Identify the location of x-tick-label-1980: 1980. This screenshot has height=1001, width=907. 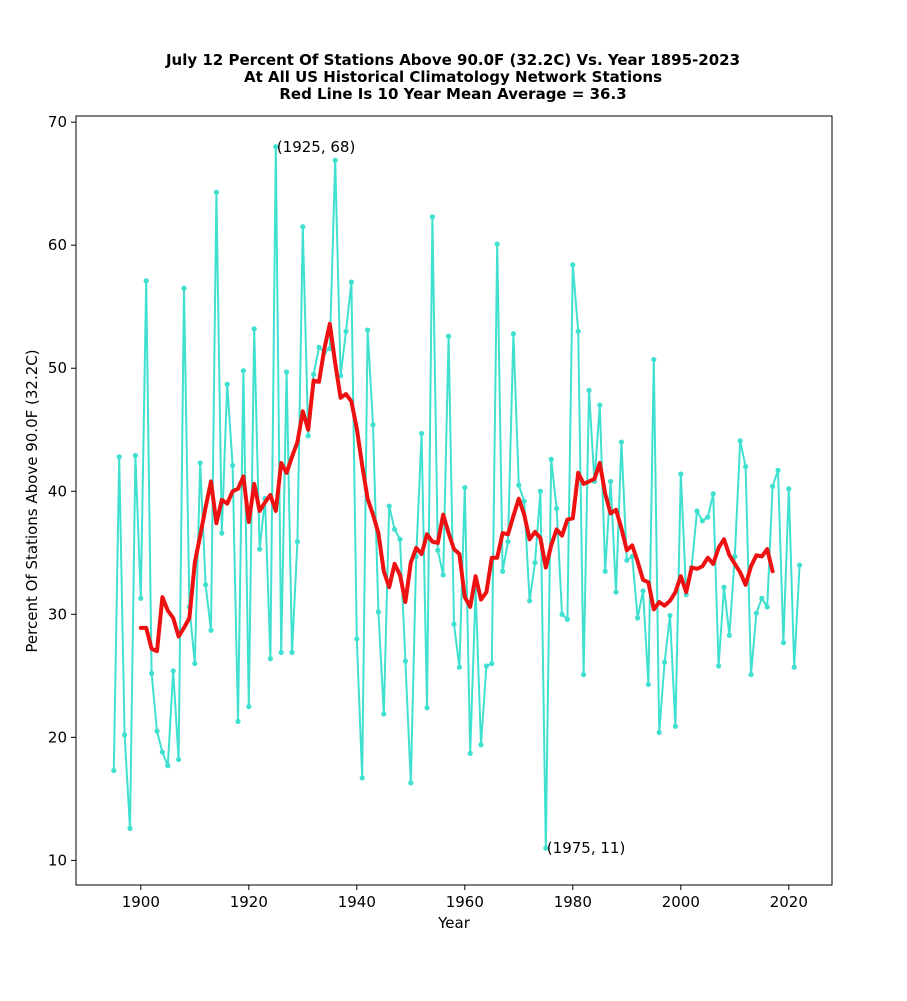
(573, 902).